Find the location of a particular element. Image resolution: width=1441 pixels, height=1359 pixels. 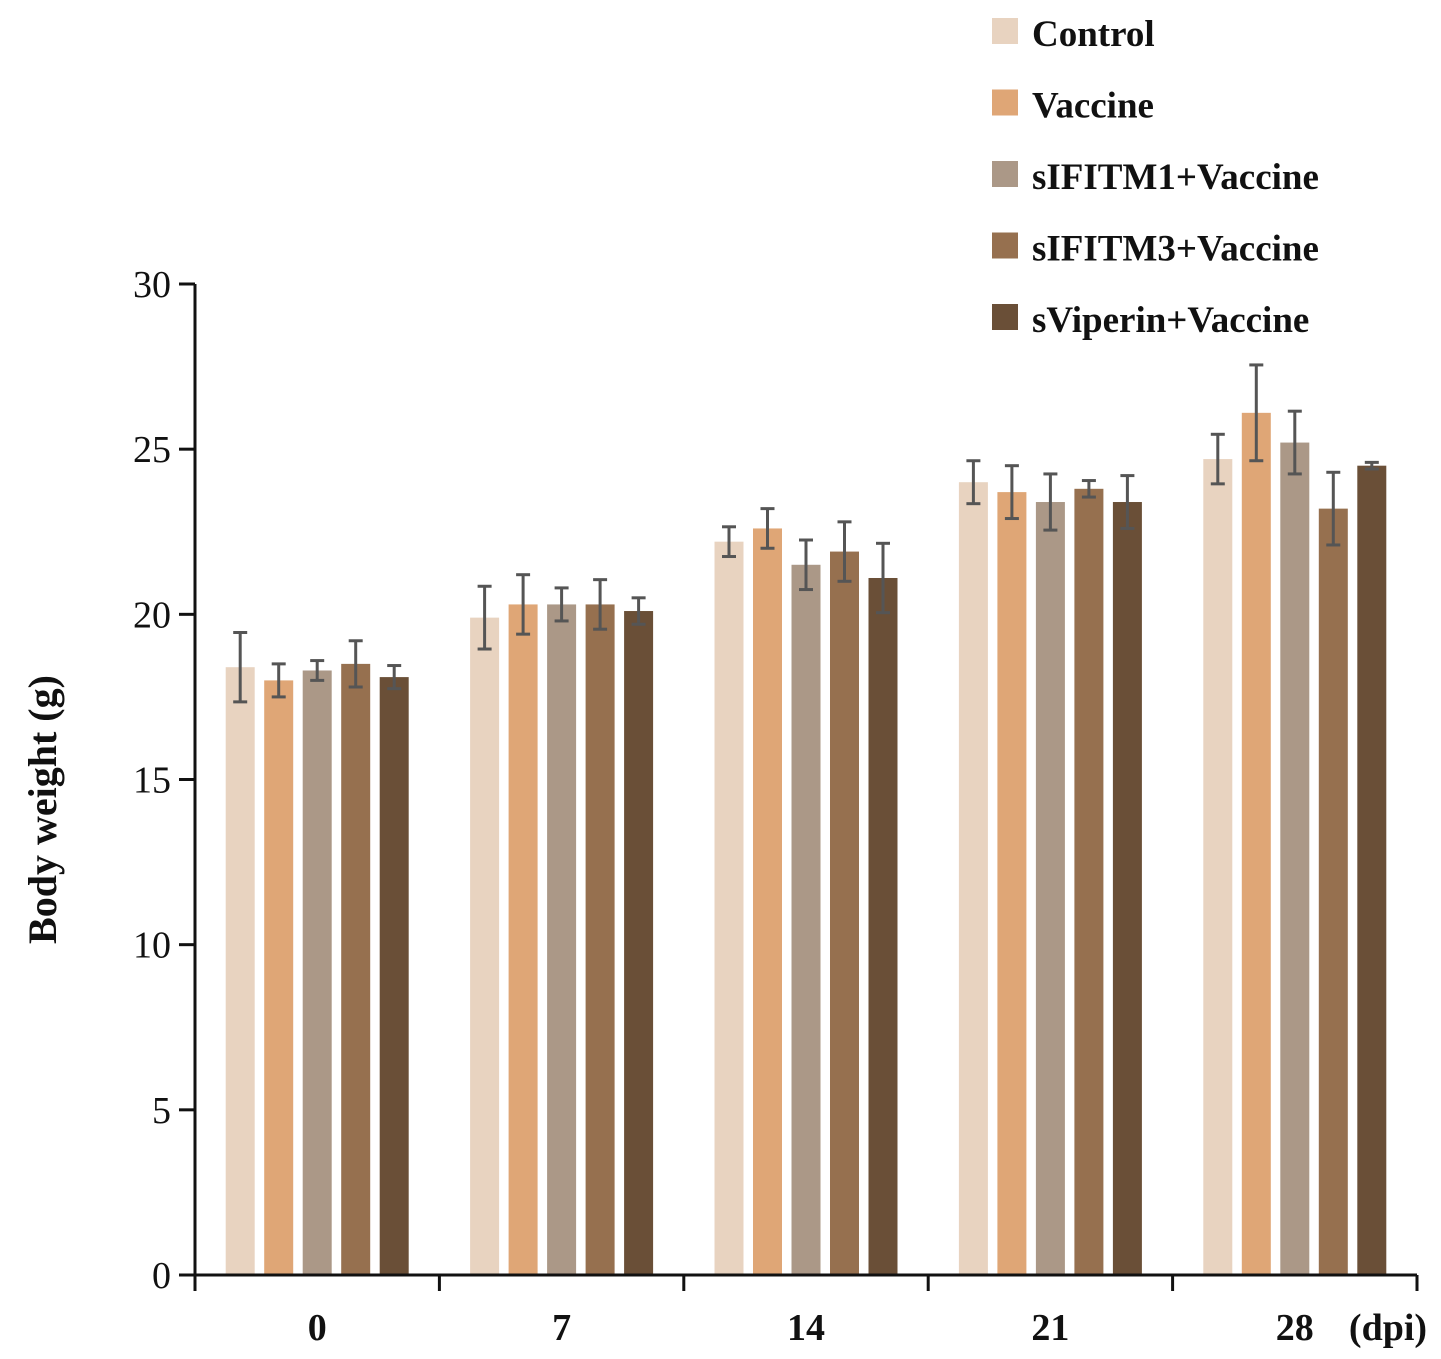

y-tick-label: 5 is located at coordinates (161, 1111).